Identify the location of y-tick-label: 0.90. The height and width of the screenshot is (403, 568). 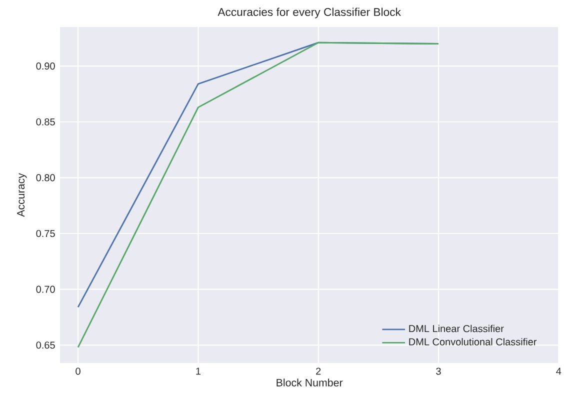
(45, 66).